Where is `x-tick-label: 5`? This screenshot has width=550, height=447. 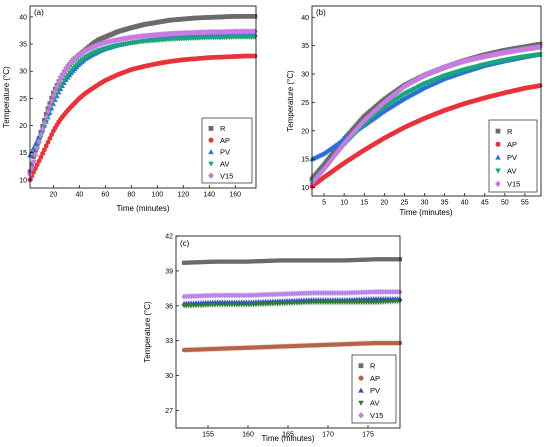 x-tick-label: 5 is located at coordinates (324, 203).